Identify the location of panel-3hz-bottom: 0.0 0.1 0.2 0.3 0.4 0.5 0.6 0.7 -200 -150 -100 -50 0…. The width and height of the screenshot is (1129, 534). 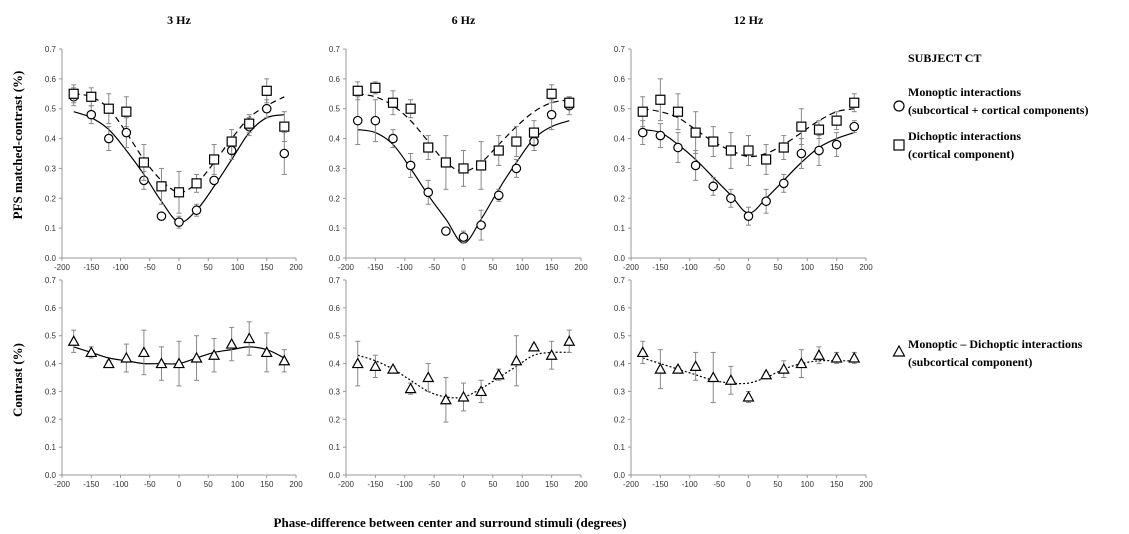
(174, 382).